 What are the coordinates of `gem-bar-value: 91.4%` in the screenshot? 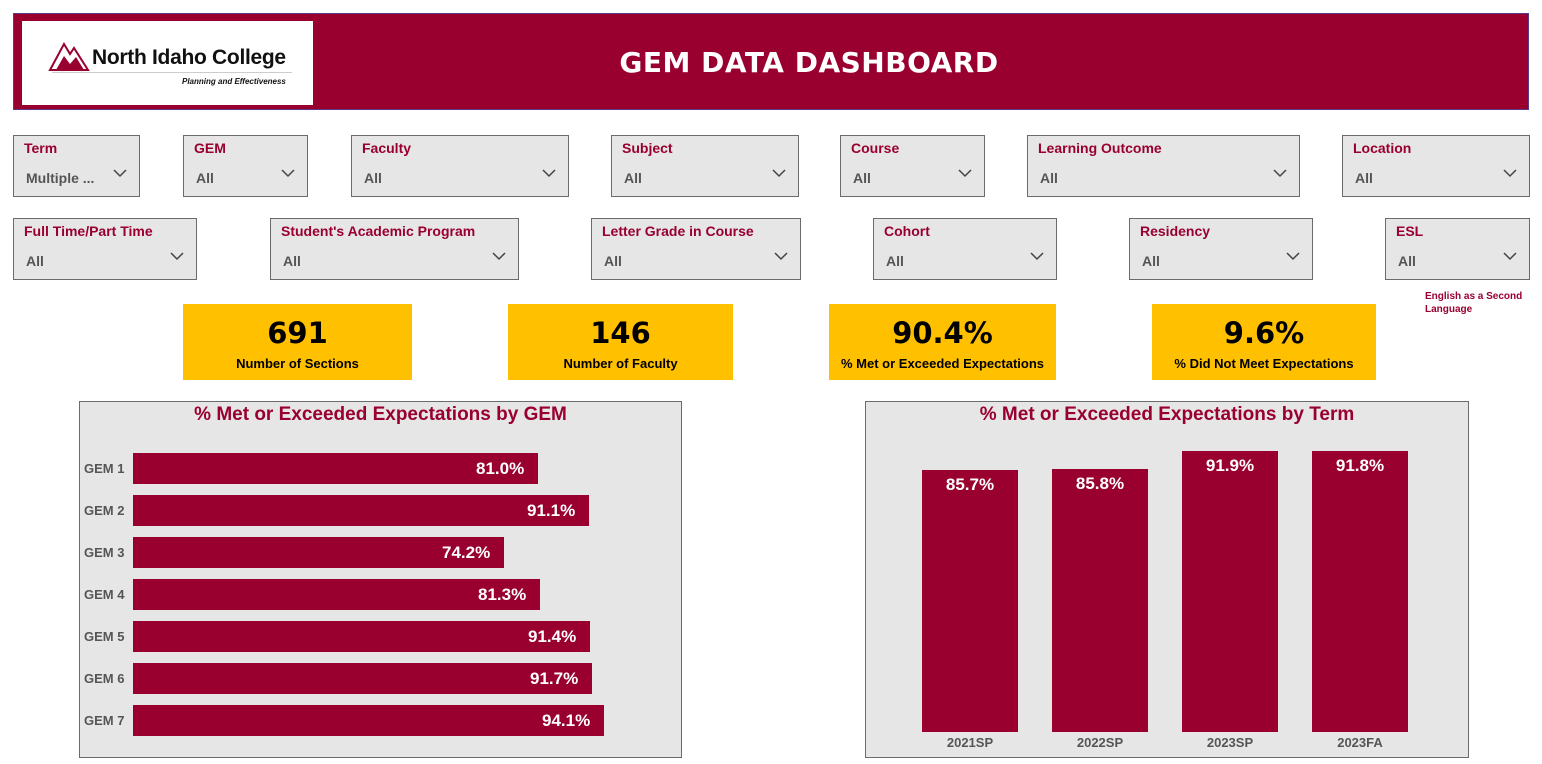 It's located at (552, 636).